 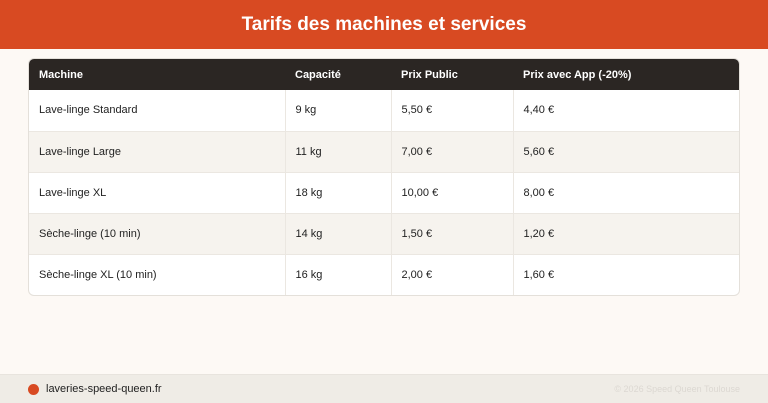 I want to click on table-cell: Sèche-linge (10 min), so click(x=157, y=234).